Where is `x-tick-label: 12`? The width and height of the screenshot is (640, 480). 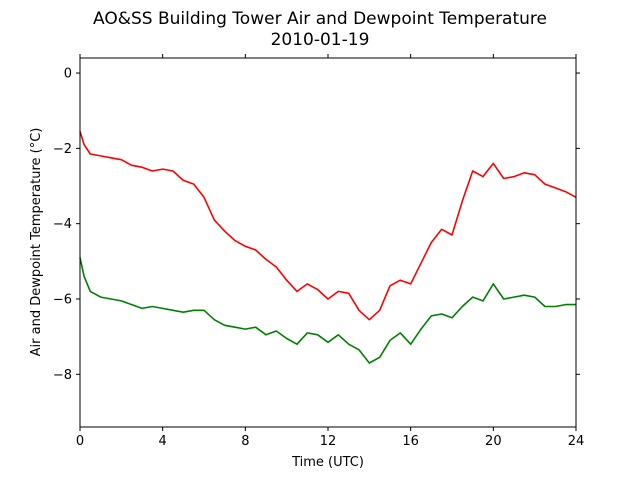
x-tick-label: 12 is located at coordinates (328, 441).